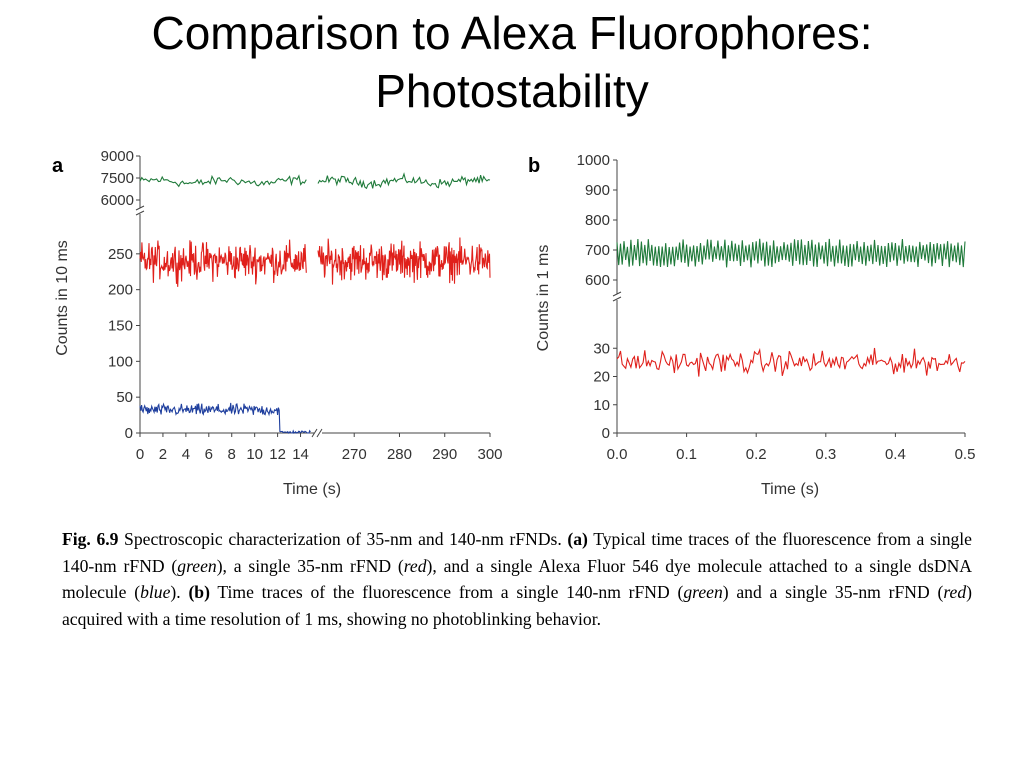  I want to click on panel-b-y-tick-label: 1000, so click(593, 160).